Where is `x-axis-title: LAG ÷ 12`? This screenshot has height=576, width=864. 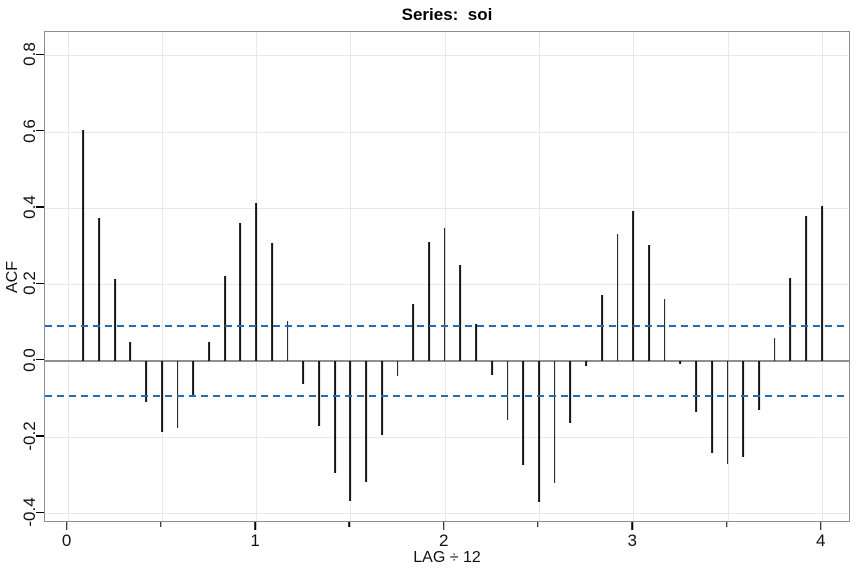
x-axis-title: LAG ÷ 12 is located at coordinates (447, 557).